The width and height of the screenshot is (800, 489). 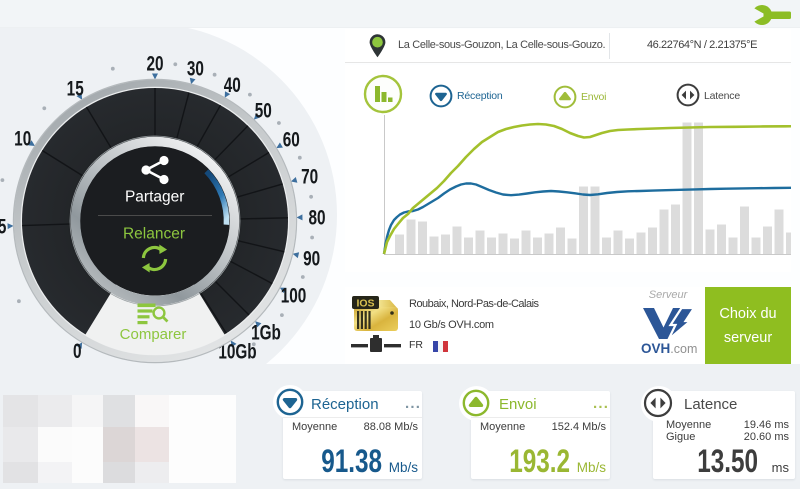 What do you see at coordinates (195, 68) in the screenshot?
I see `svg-text: 30` at bounding box center [195, 68].